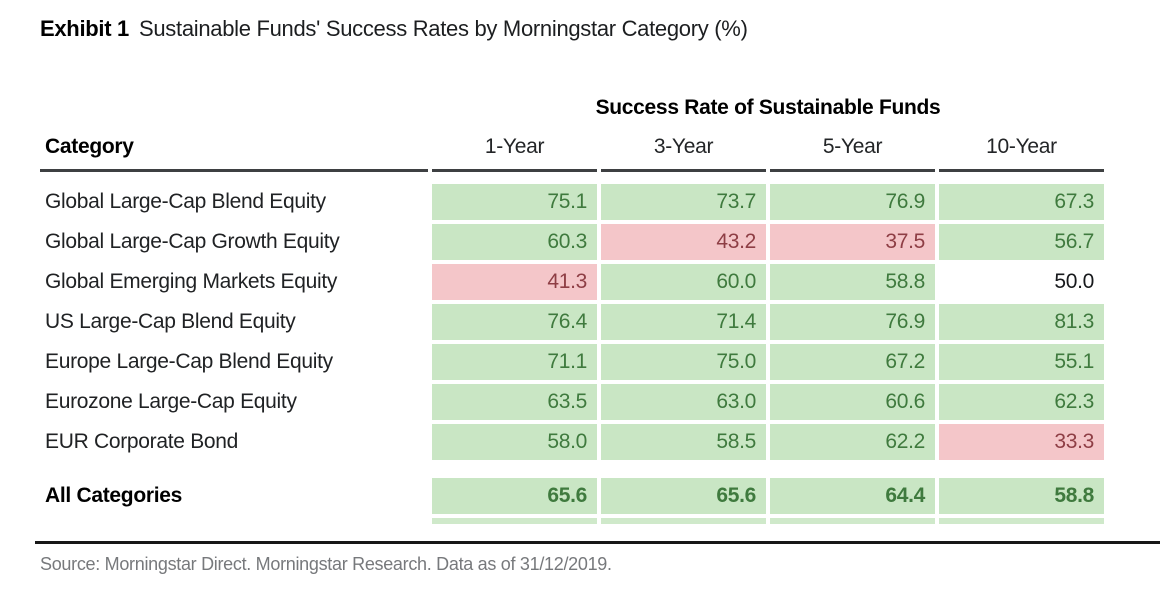 The height and width of the screenshot is (598, 1172). What do you see at coordinates (192, 241) in the screenshot?
I see `row-category-label: Global Large-Cap Growth Equity` at bounding box center [192, 241].